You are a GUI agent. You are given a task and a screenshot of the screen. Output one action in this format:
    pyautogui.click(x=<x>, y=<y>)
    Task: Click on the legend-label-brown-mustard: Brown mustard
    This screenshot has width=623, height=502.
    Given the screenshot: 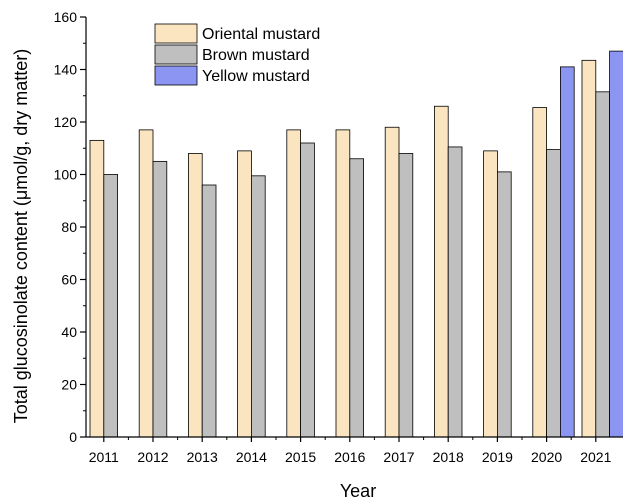 What is the action you would take?
    pyautogui.click(x=256, y=55)
    